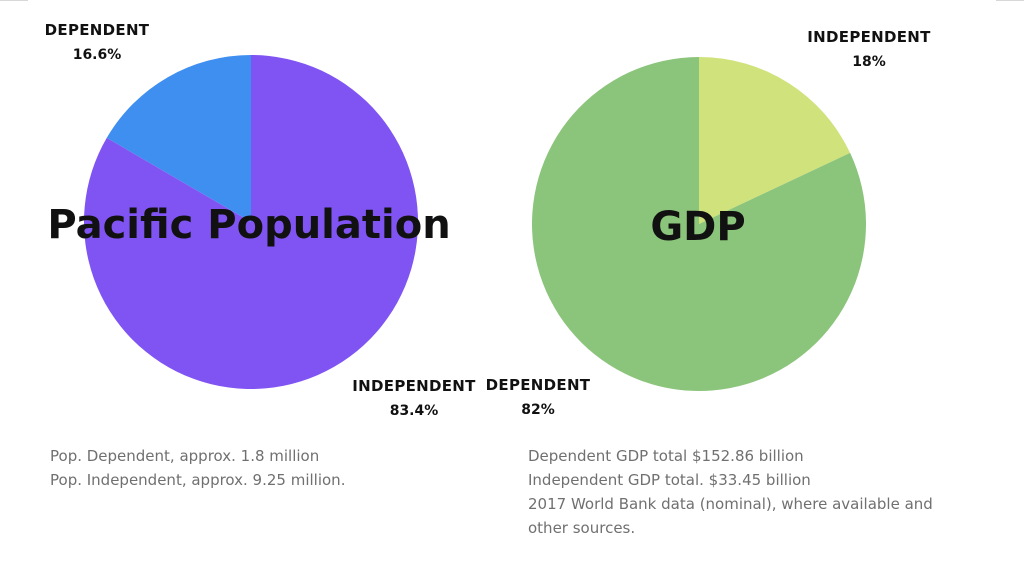 The image size is (1024, 567). I want to click on pie2-label-independent: INDEPENDENT, so click(869, 37).